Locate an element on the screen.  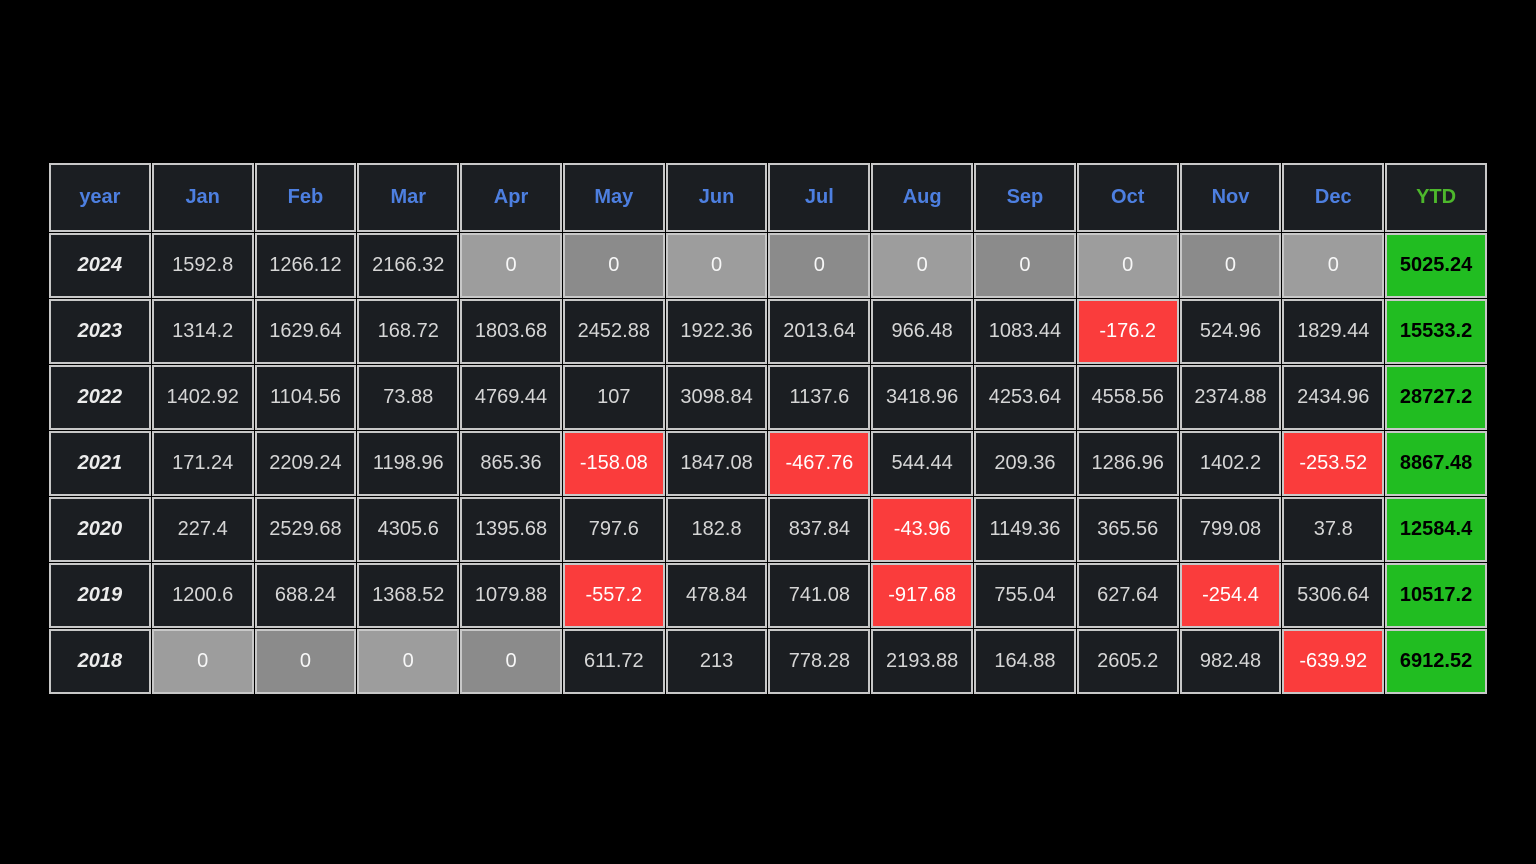
value-cell-dec-2020: 37.8 is located at coordinates (1333, 529).